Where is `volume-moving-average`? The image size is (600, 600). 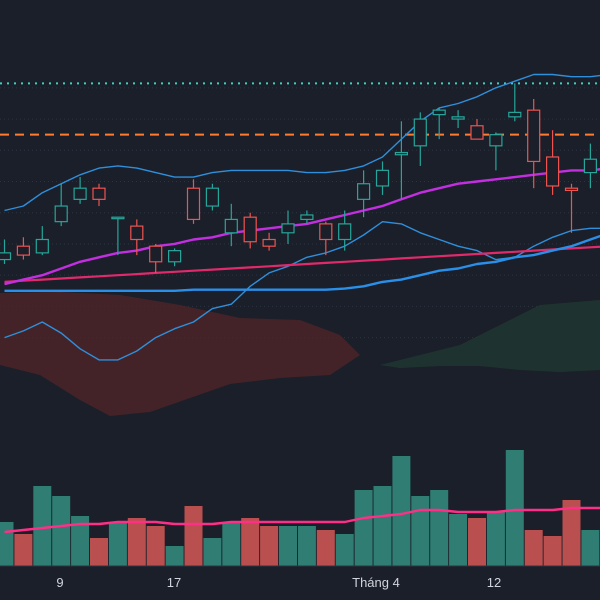 volume-moving-average is located at coordinates (302, 520).